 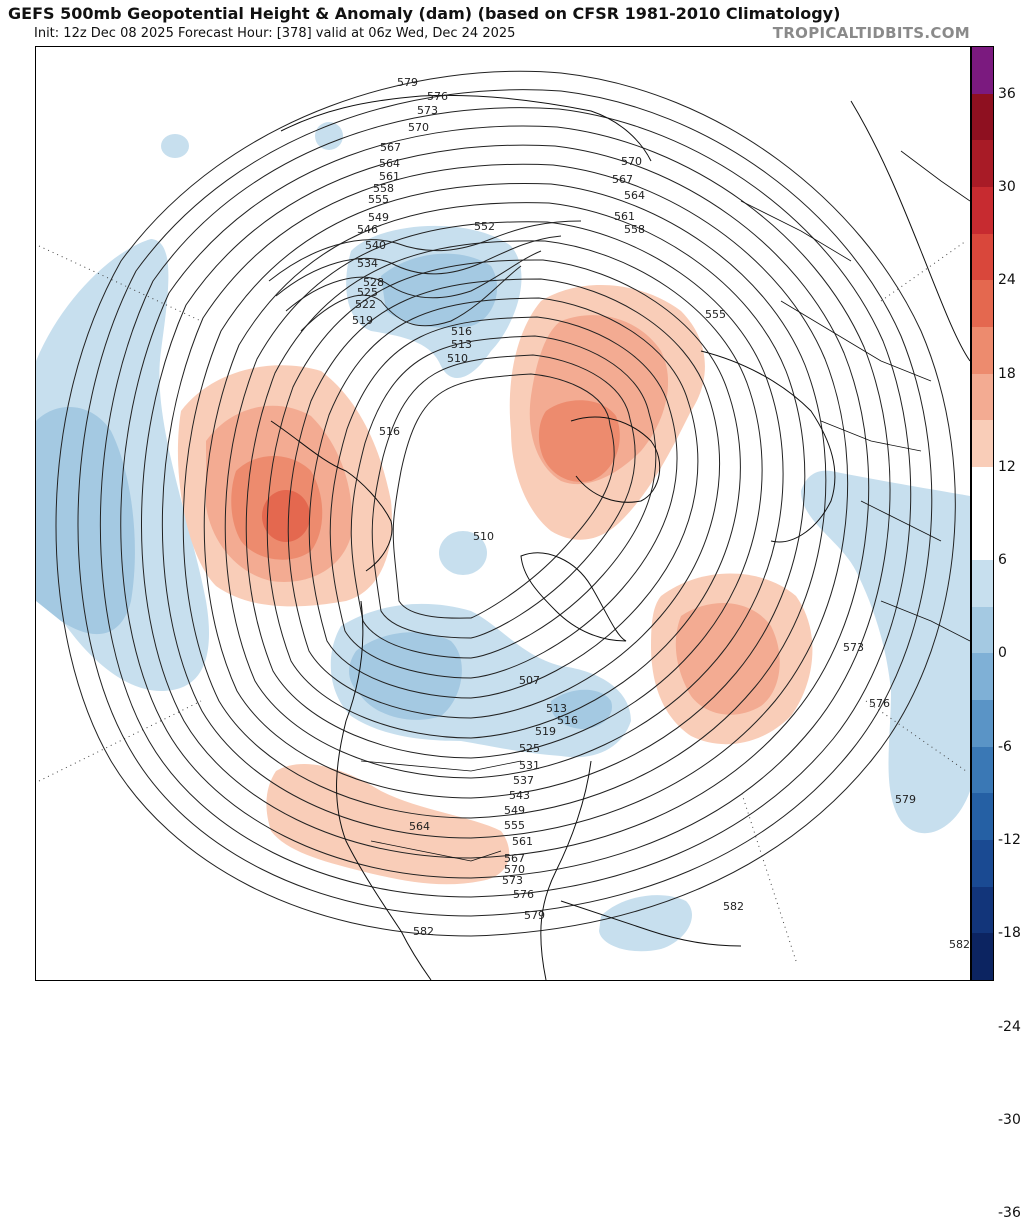 I want to click on contour-label: 531, so click(x=529, y=765).